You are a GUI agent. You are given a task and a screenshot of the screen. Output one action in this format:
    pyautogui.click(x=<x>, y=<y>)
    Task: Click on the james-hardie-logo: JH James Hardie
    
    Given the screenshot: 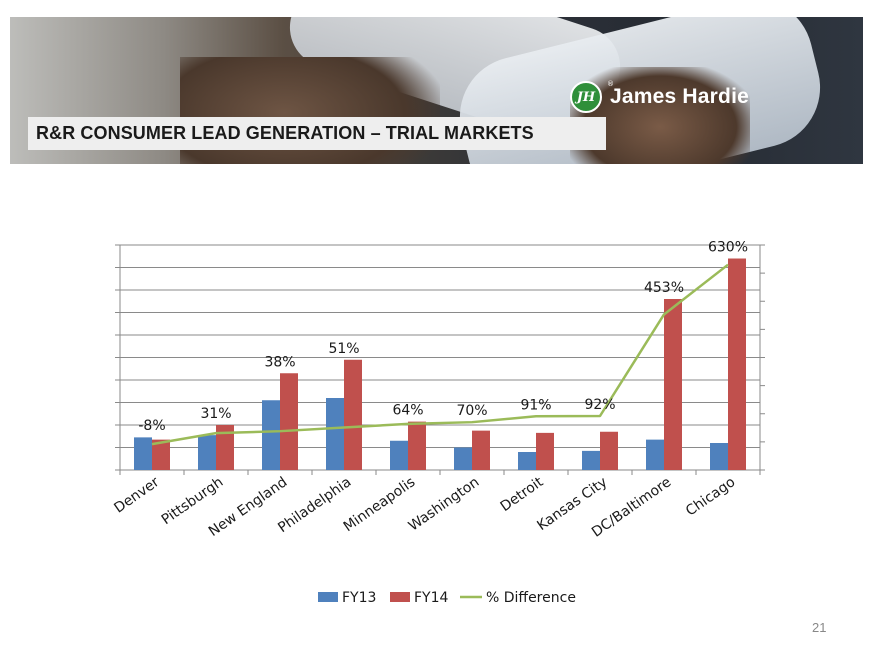 What is the action you would take?
    pyautogui.click(x=659, y=97)
    